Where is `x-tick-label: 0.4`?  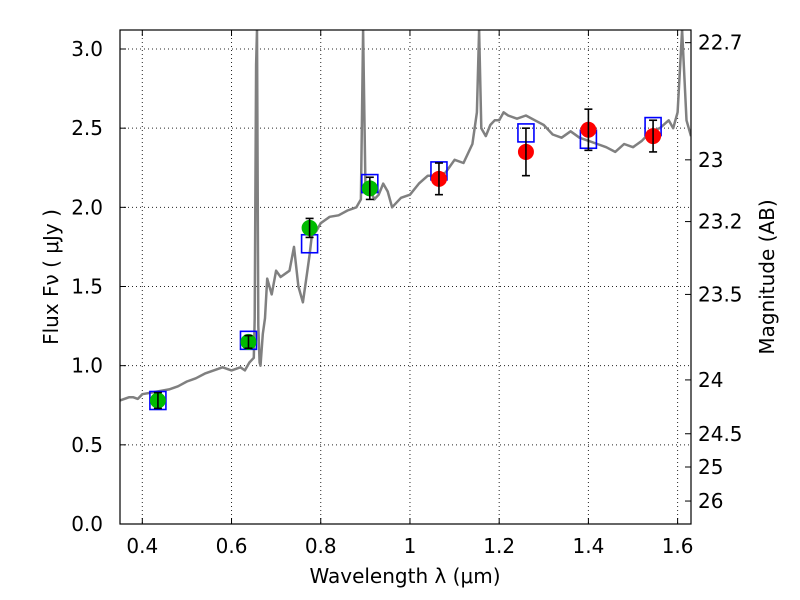 x-tick-label: 0.4 is located at coordinates (142, 546).